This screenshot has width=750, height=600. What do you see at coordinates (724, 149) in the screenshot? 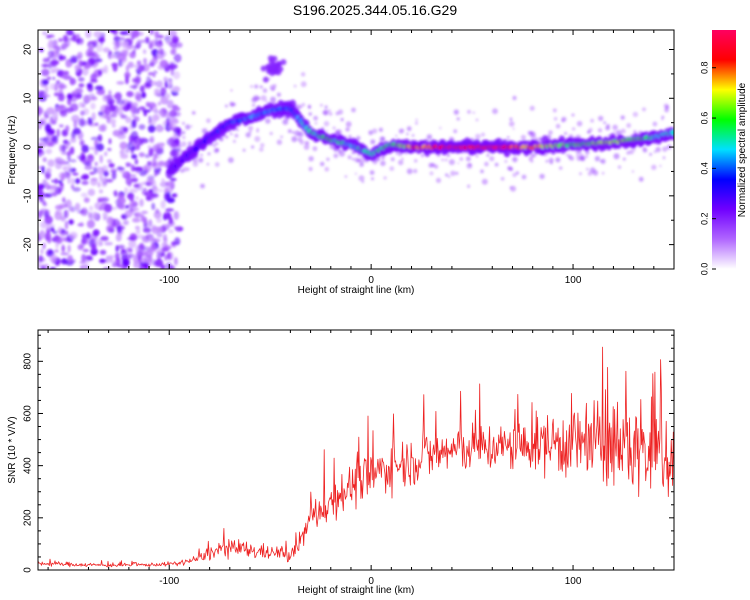
I see `colorbar-gradient` at bounding box center [724, 149].